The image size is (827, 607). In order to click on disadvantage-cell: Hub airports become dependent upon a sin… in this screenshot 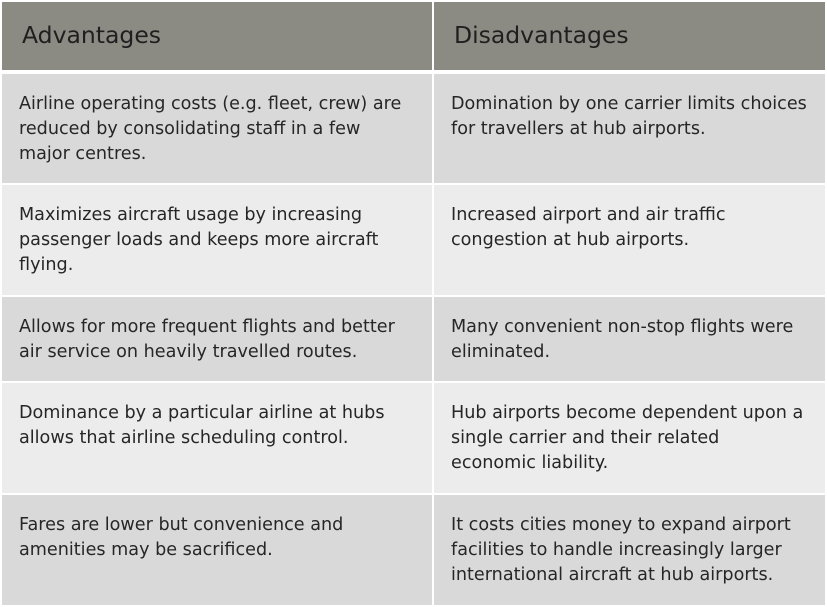, I will do `click(629, 438)`.